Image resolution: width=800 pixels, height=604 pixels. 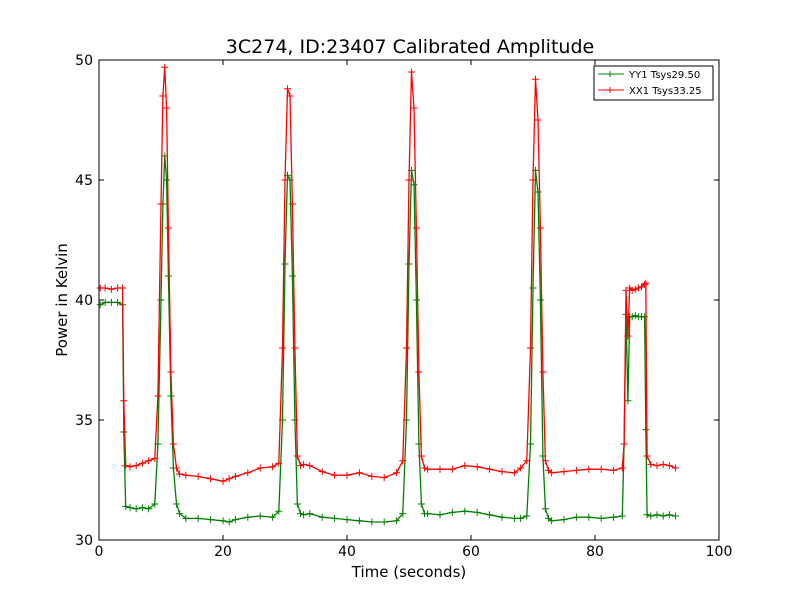 I want to click on legend: YY1 Tsys29.50 XX1 Tsys33.25, so click(x=653, y=83).